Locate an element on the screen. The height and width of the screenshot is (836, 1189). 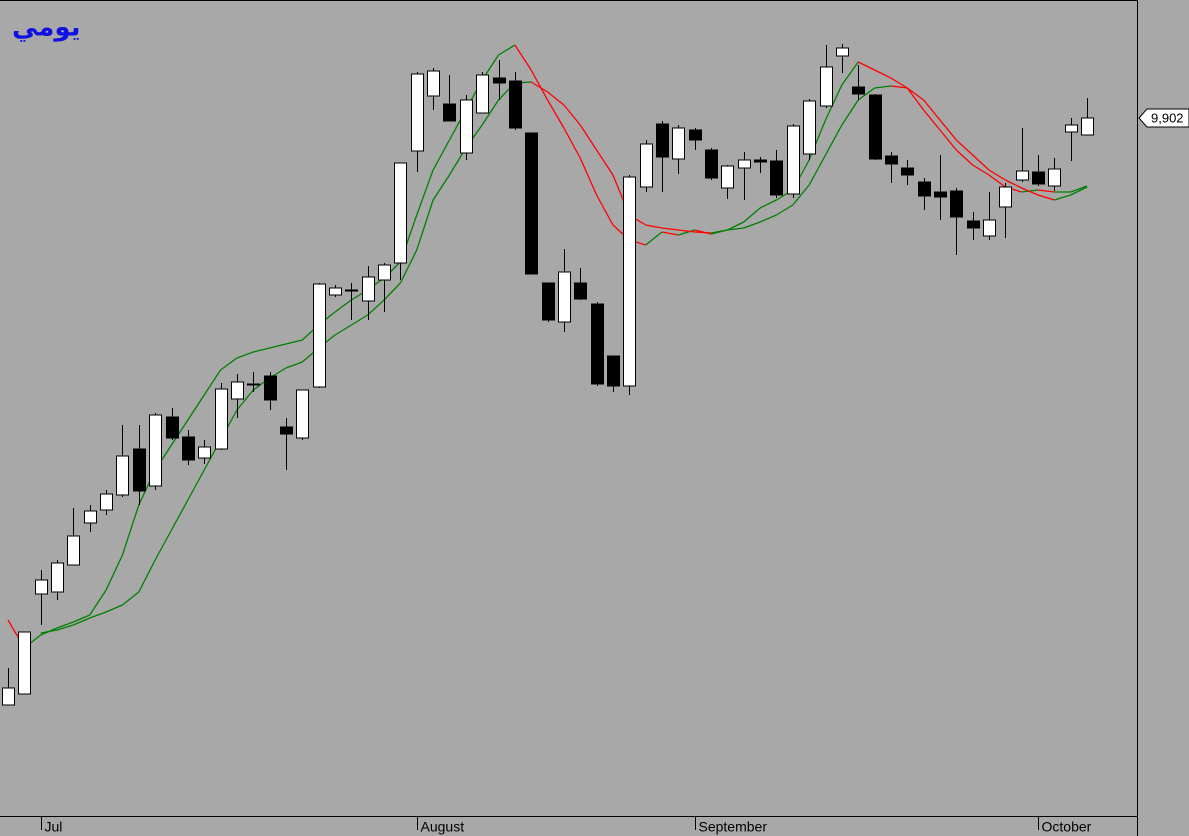
x-tick-label: August is located at coordinates (443, 827).